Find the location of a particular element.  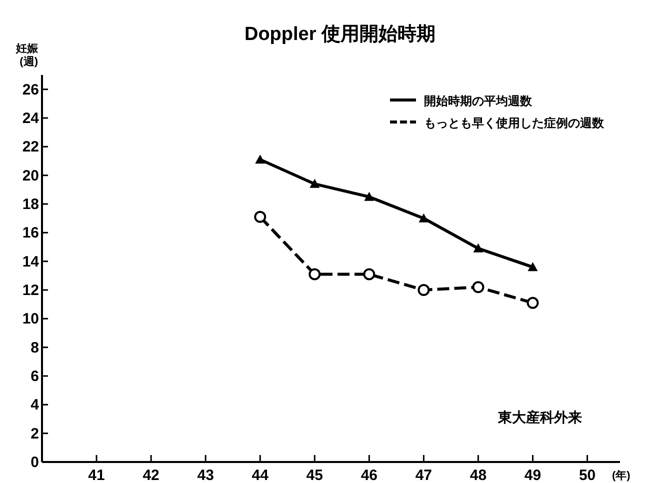

y-tick-label: 14 is located at coordinates (31, 261).